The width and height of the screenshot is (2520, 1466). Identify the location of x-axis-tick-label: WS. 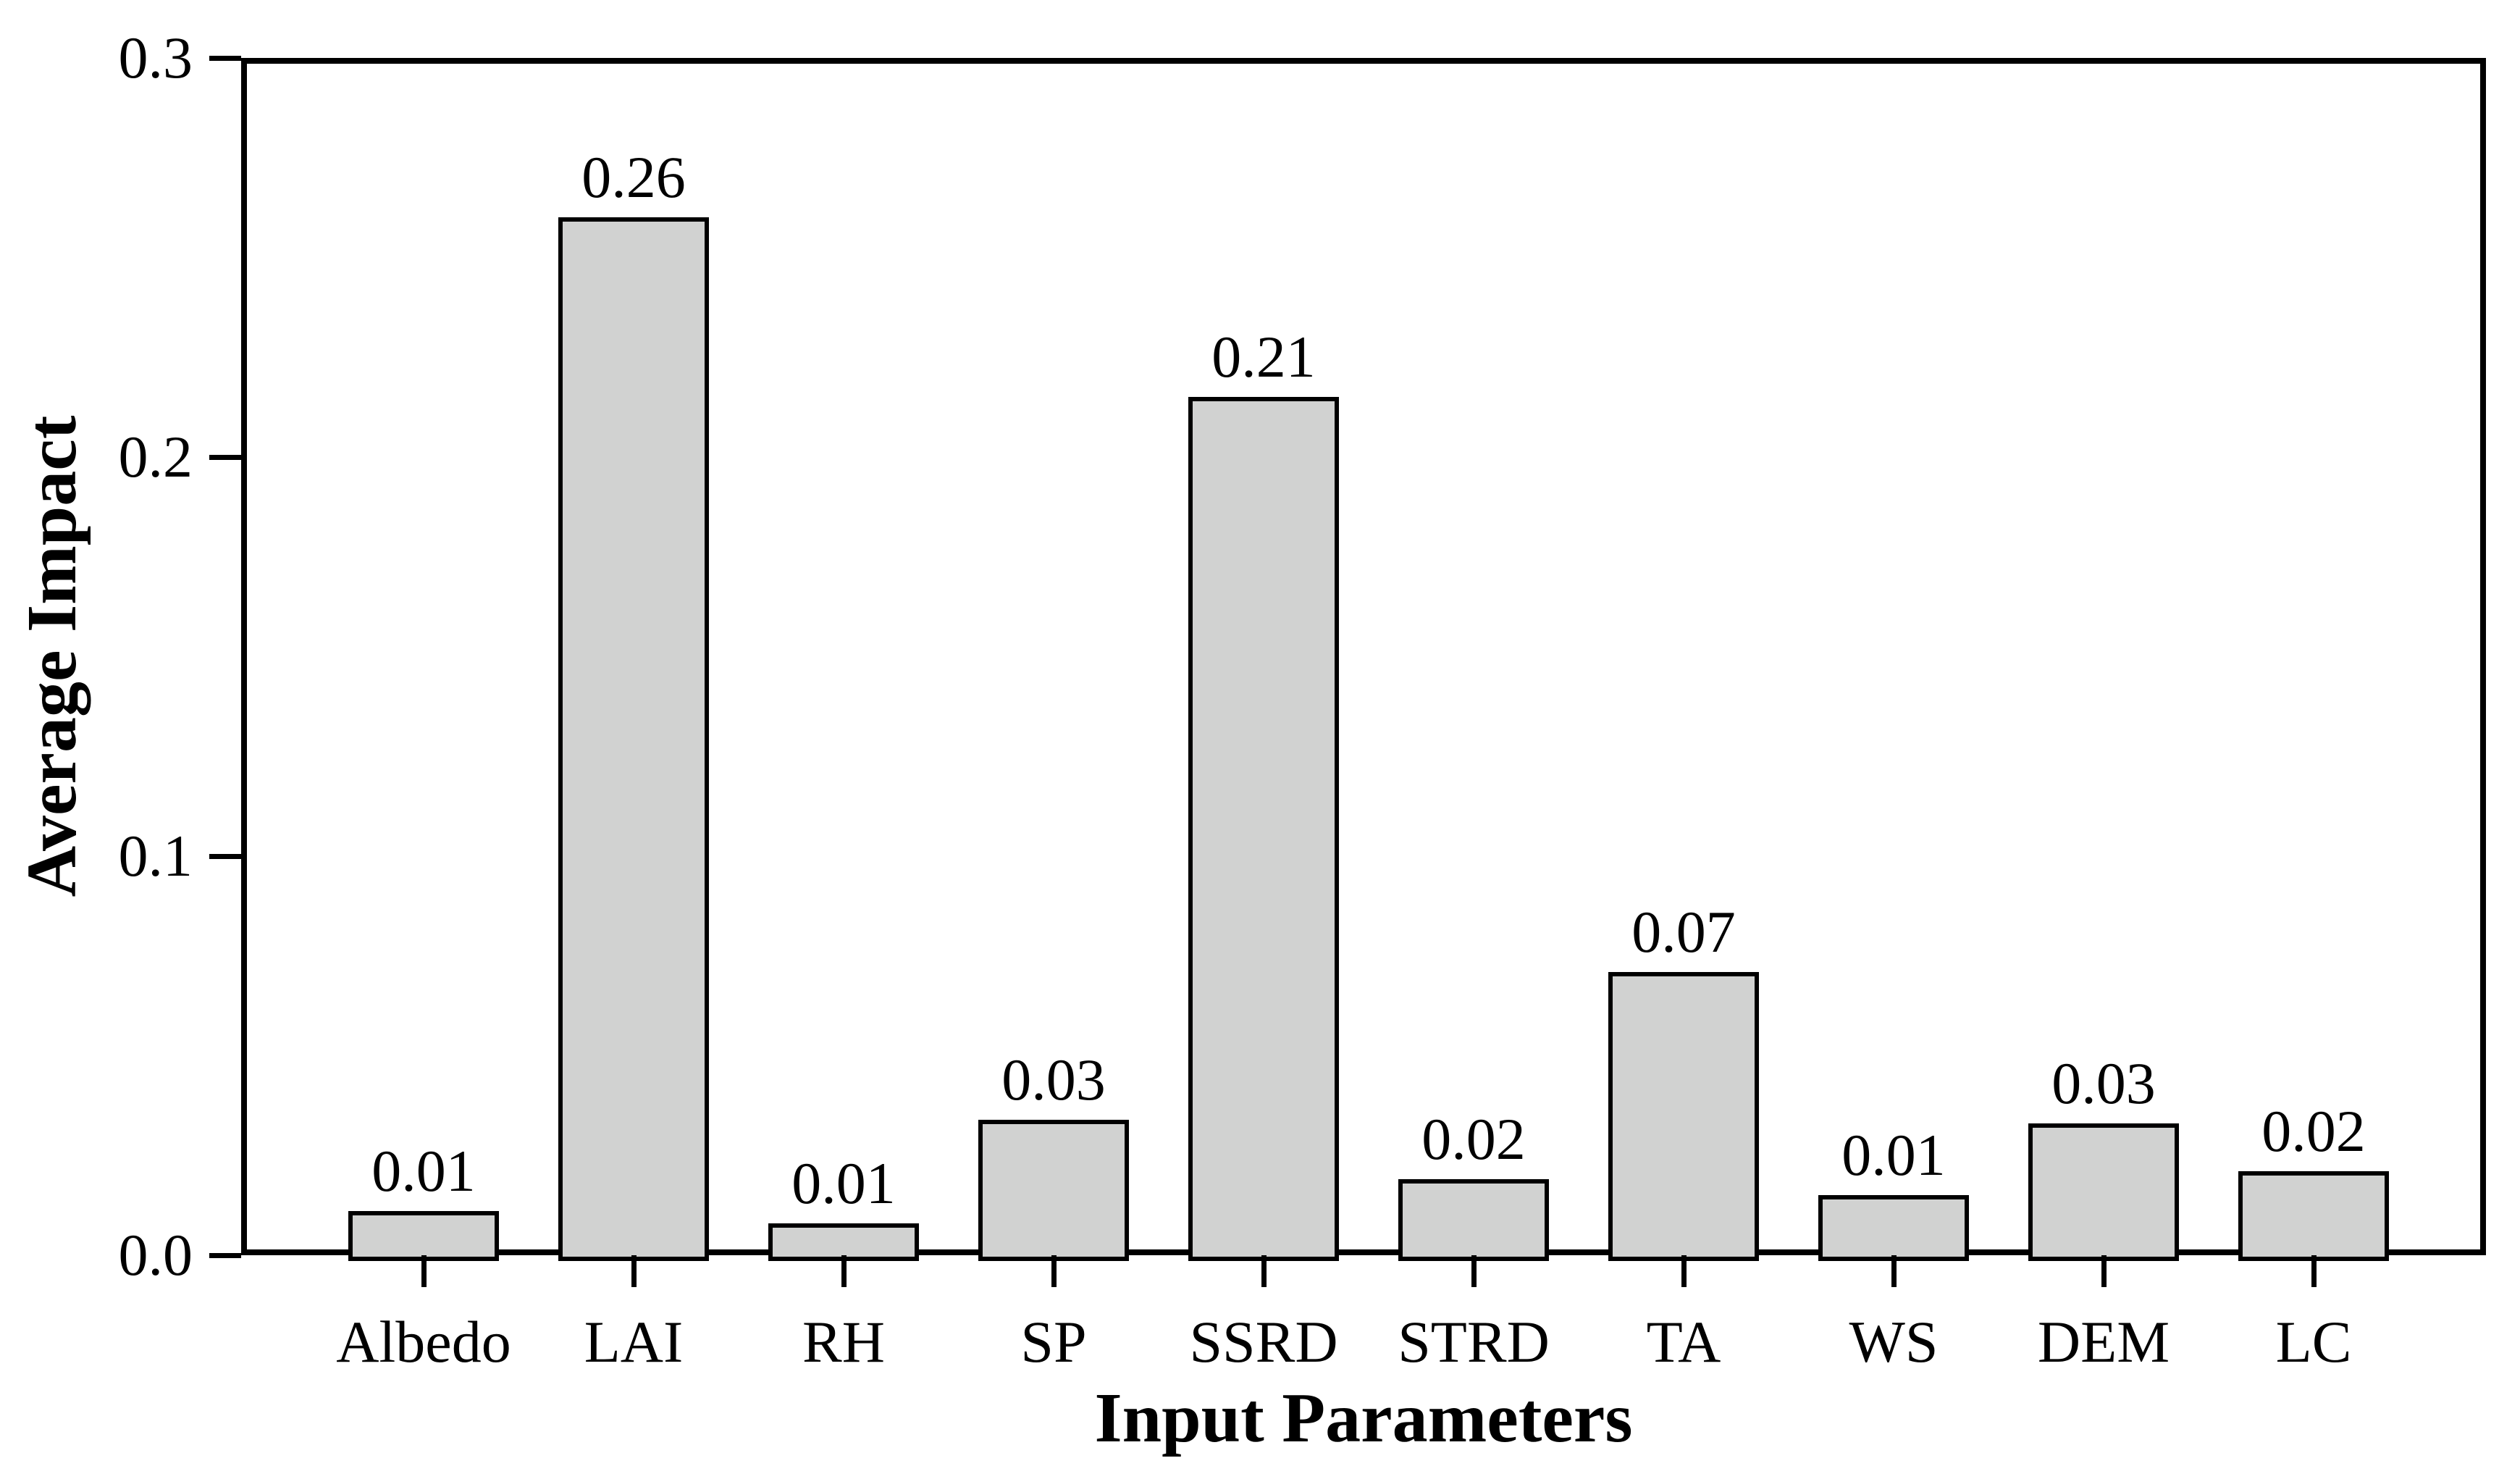
(1894, 1342).